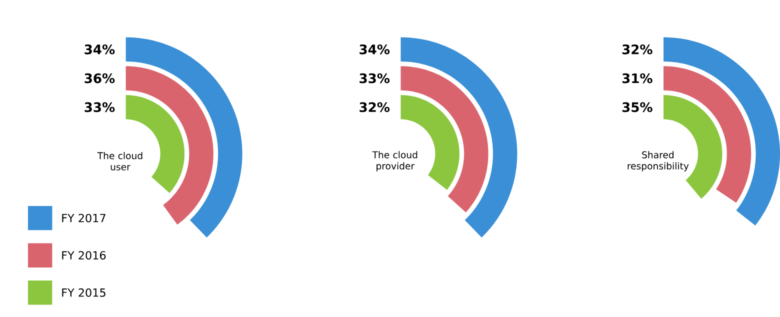 This screenshot has height=317, width=780. Describe the element at coordinates (99, 78) in the screenshot. I see `data-label: 36%` at that location.